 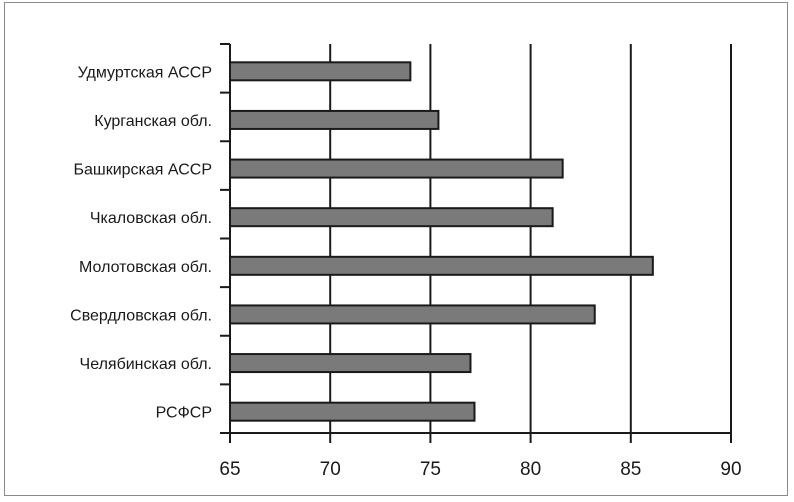 I want to click on x-tick-label: 85, so click(x=630, y=469).